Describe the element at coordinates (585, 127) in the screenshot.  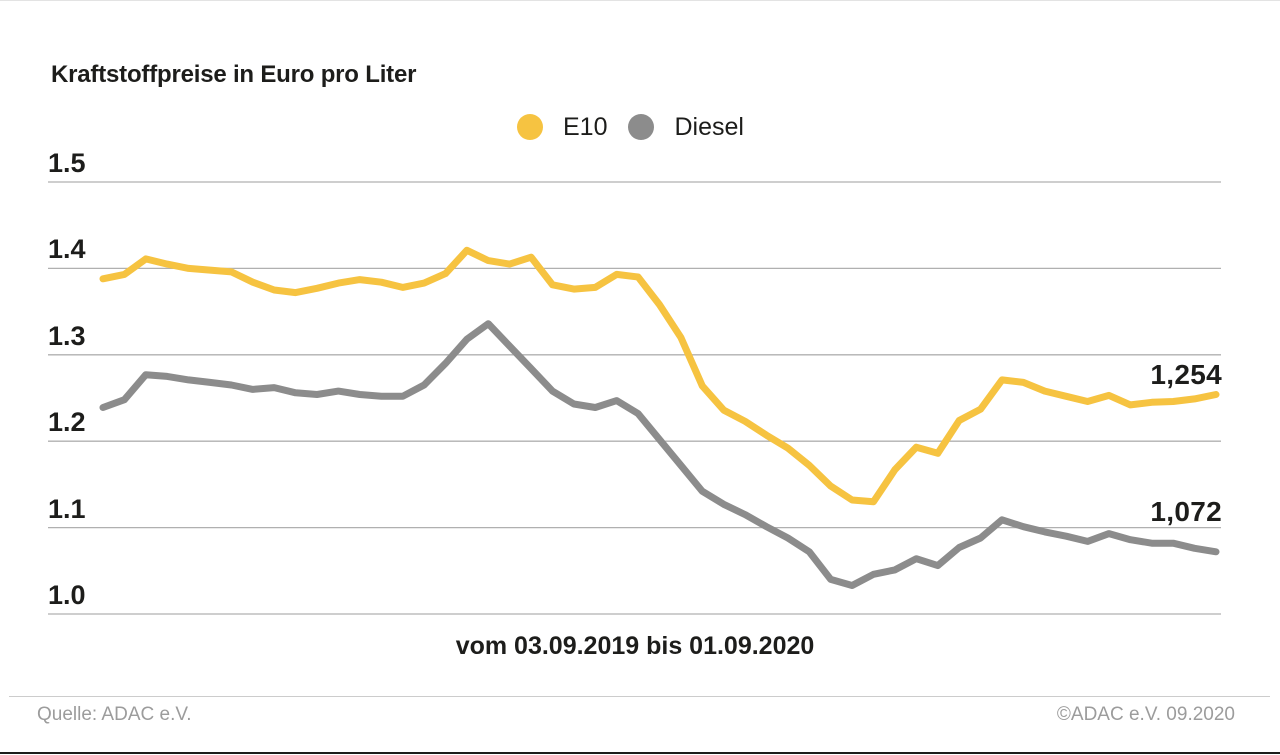
I see `legend-label-e10: E10` at that location.